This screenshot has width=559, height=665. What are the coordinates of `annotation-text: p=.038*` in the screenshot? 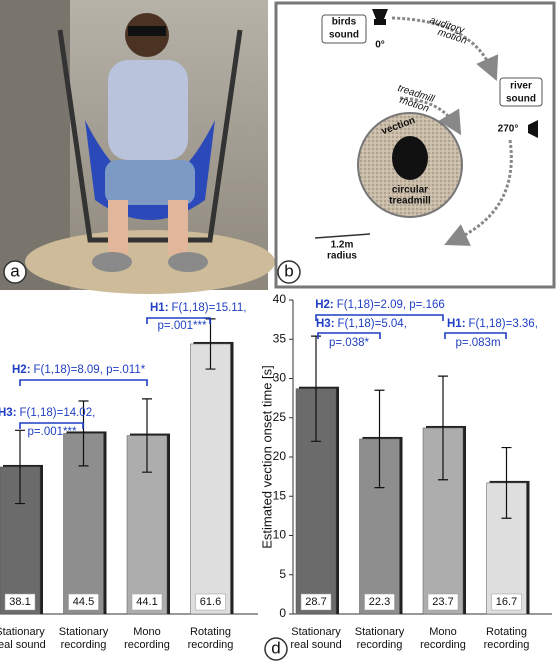 It's located at (349, 343).